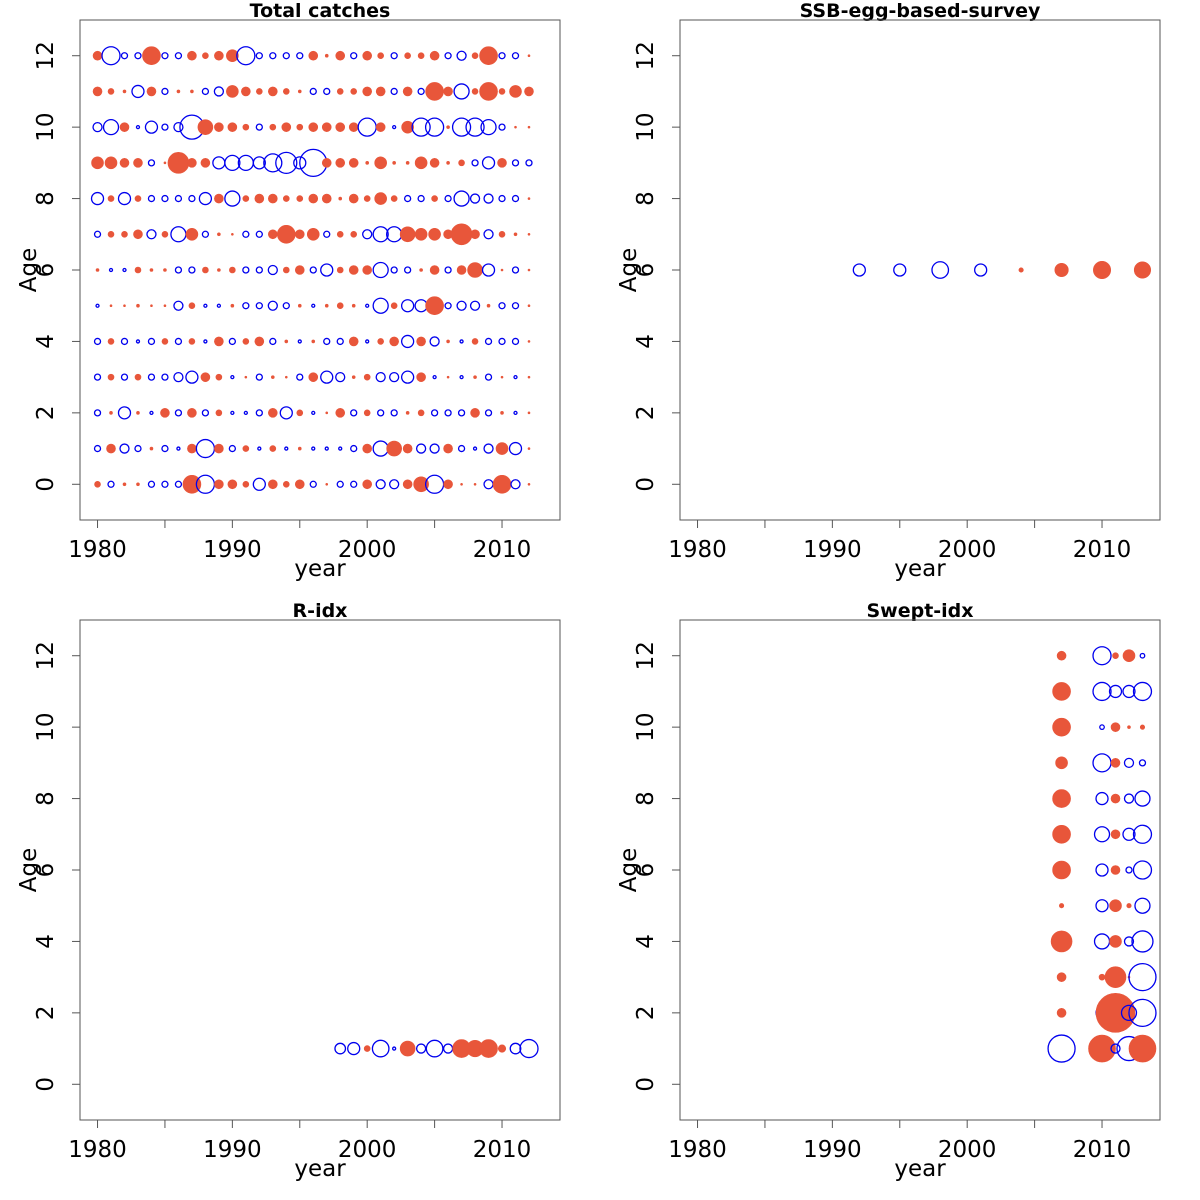 This screenshot has width=1200, height=1200. I want to click on x-tick-label: 1980, so click(697, 1150).